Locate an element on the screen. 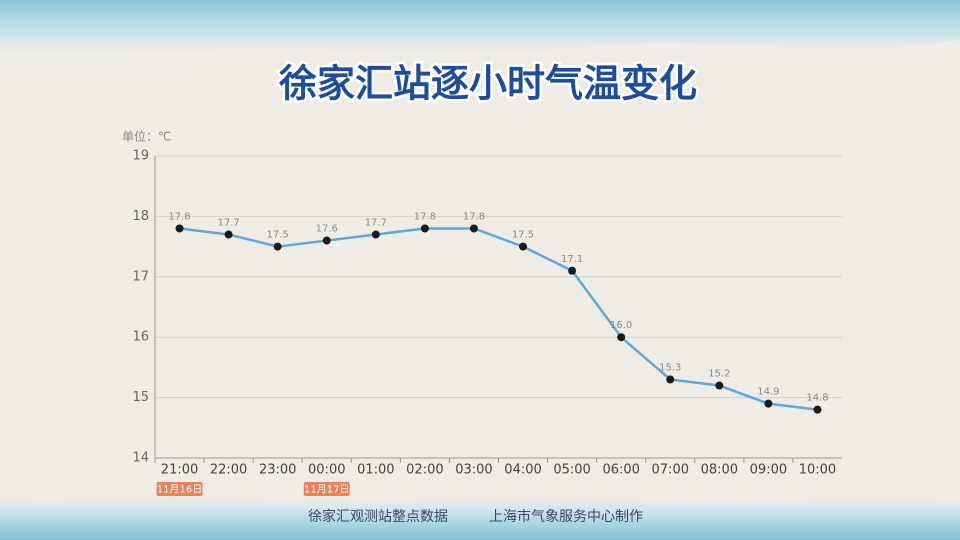  footer-text: 徐家汇观测站整点数据 is located at coordinates (378, 516).